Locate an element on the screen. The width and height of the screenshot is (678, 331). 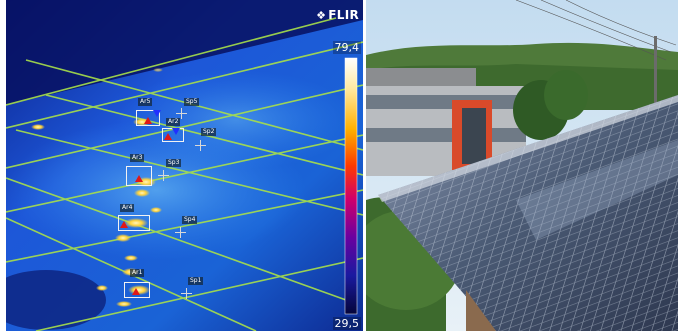
area-label-ar2: Ar2 is located at coordinates (173, 122).